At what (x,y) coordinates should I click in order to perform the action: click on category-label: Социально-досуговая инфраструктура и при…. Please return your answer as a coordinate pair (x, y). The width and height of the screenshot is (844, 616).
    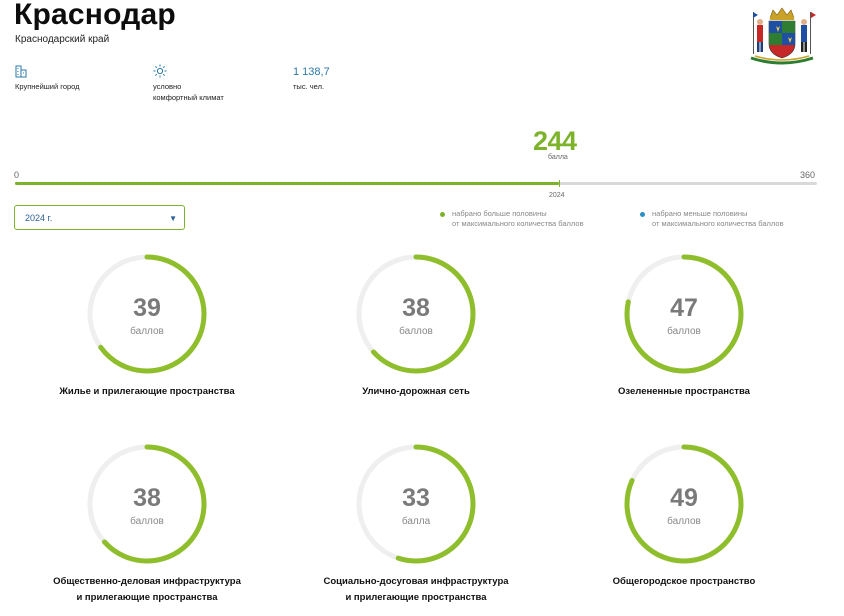
    Looking at the image, I should click on (416, 590).